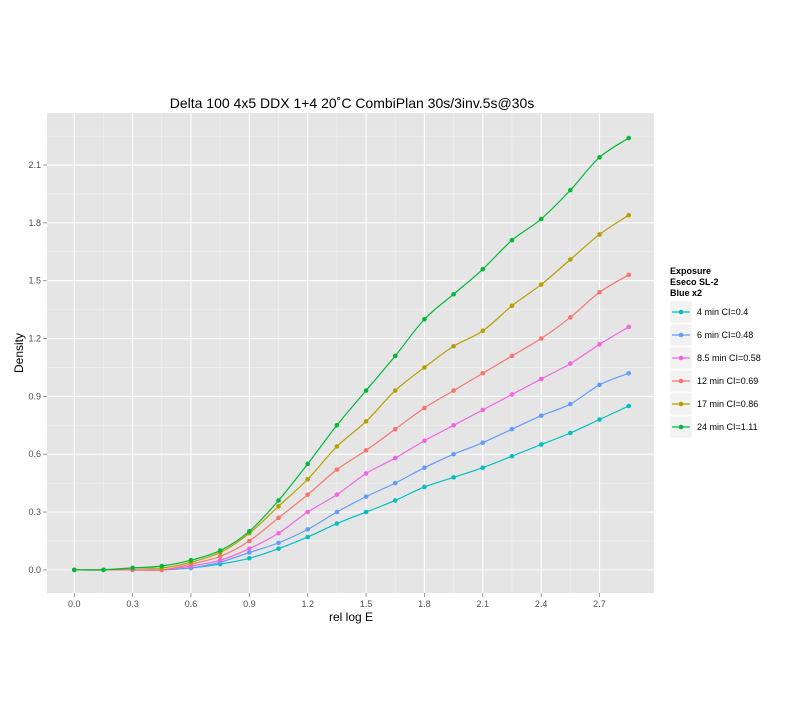 Image resolution: width=801 pixels, height=708 pixels. I want to click on y-tick-label: 0.6, so click(34, 454).